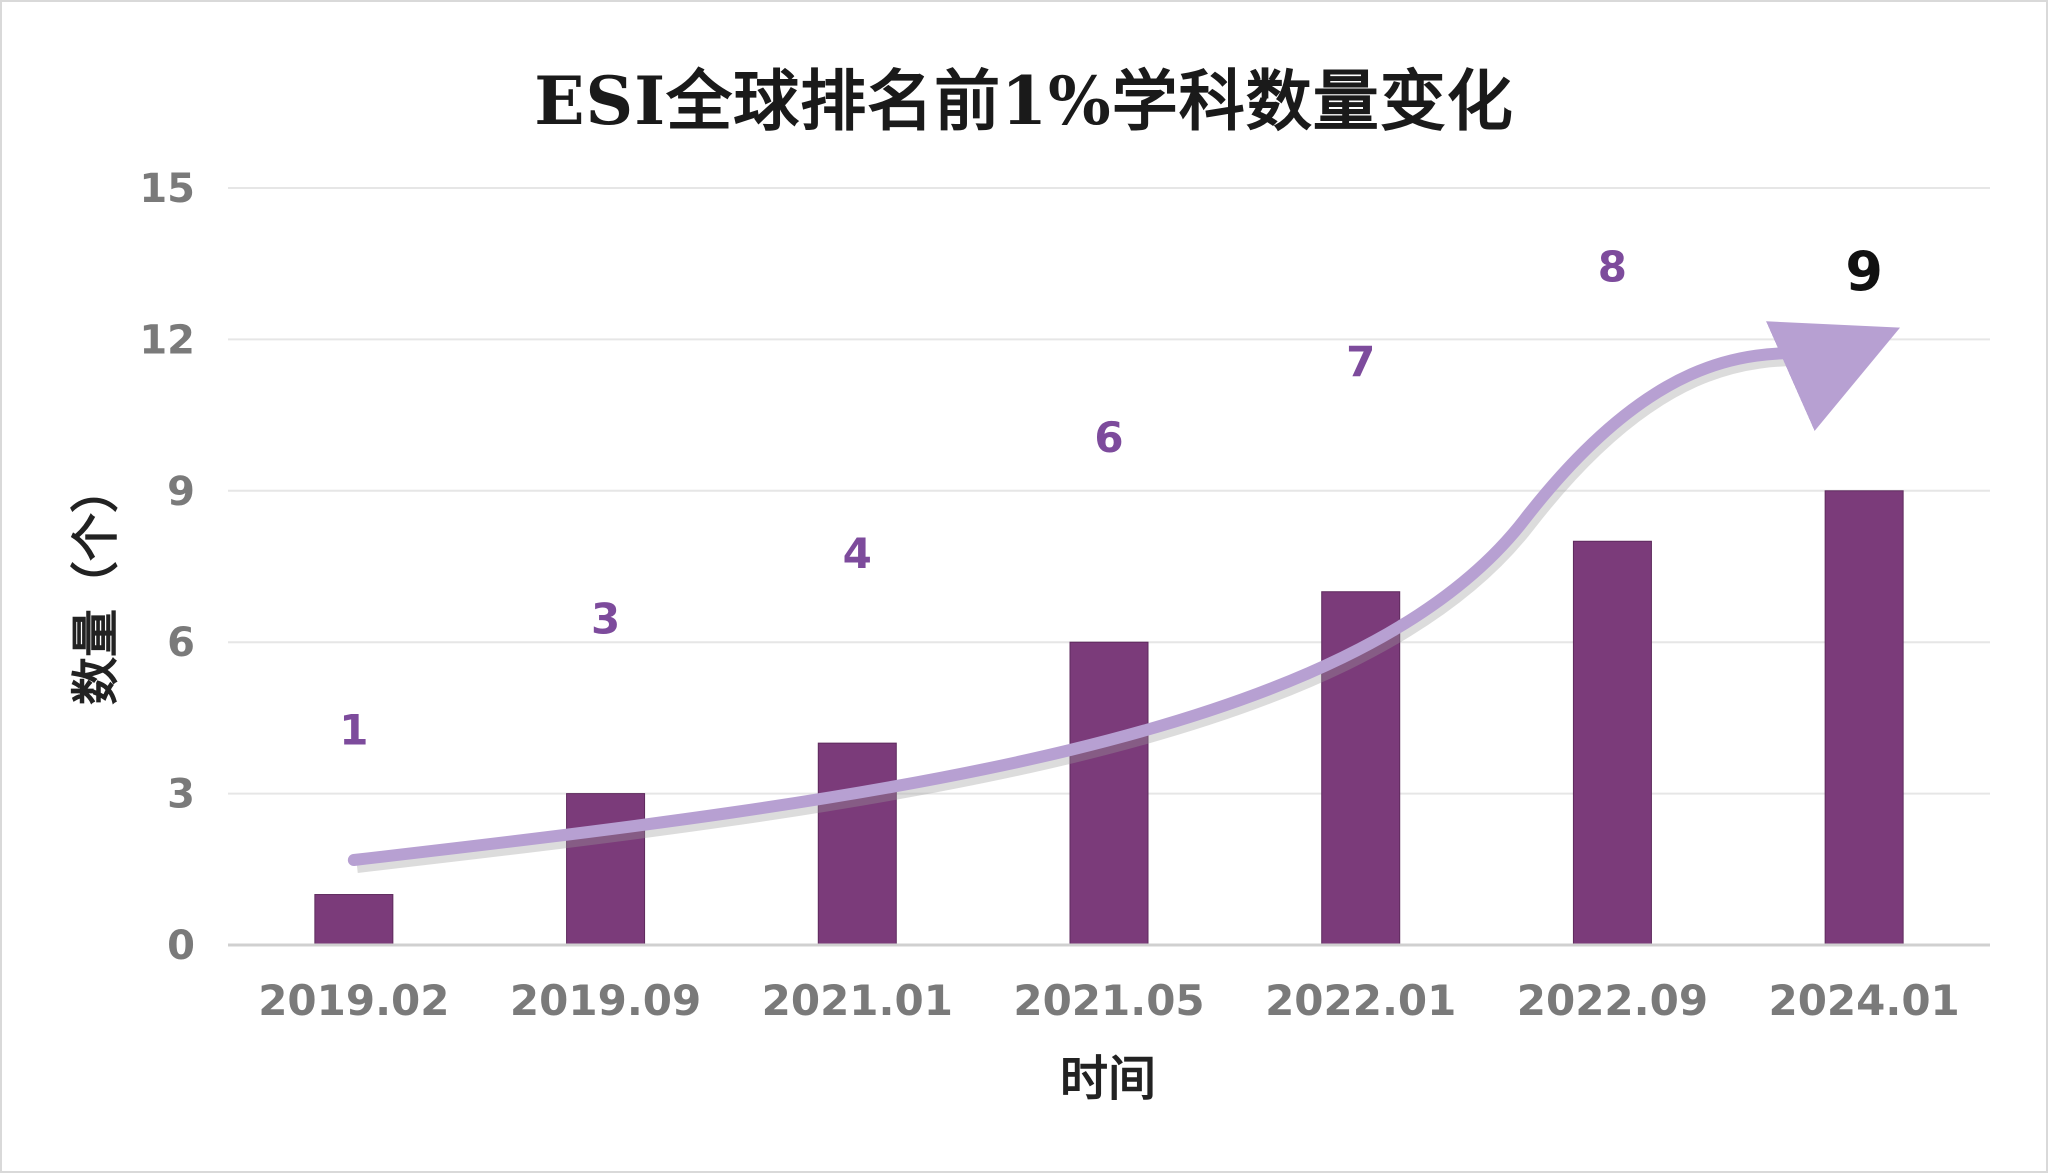  I want to click on y-tick-label: 15, so click(167, 189).